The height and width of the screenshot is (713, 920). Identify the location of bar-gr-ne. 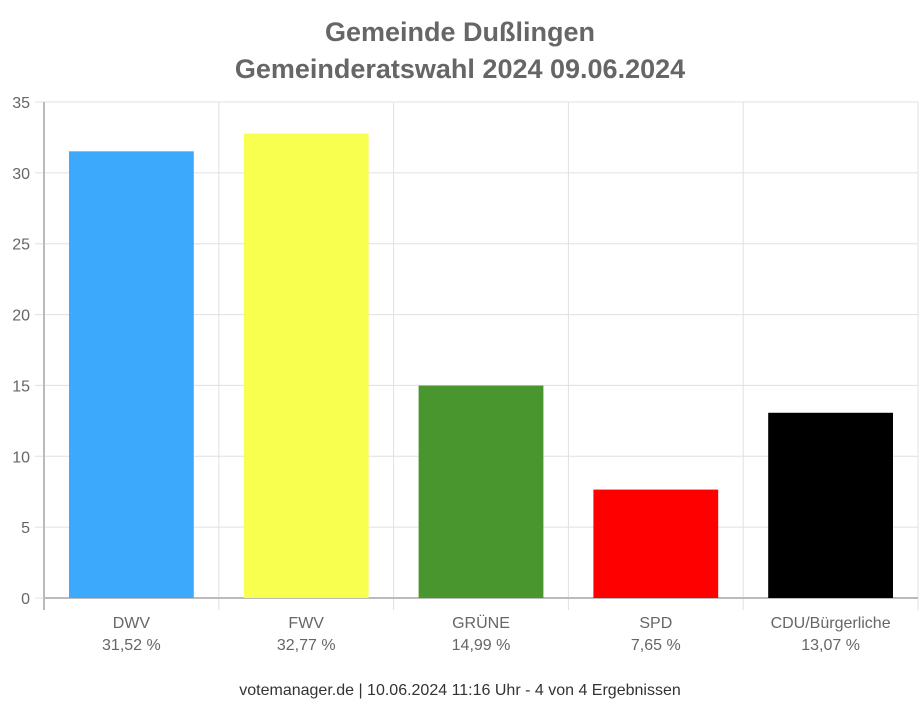
(481, 491).